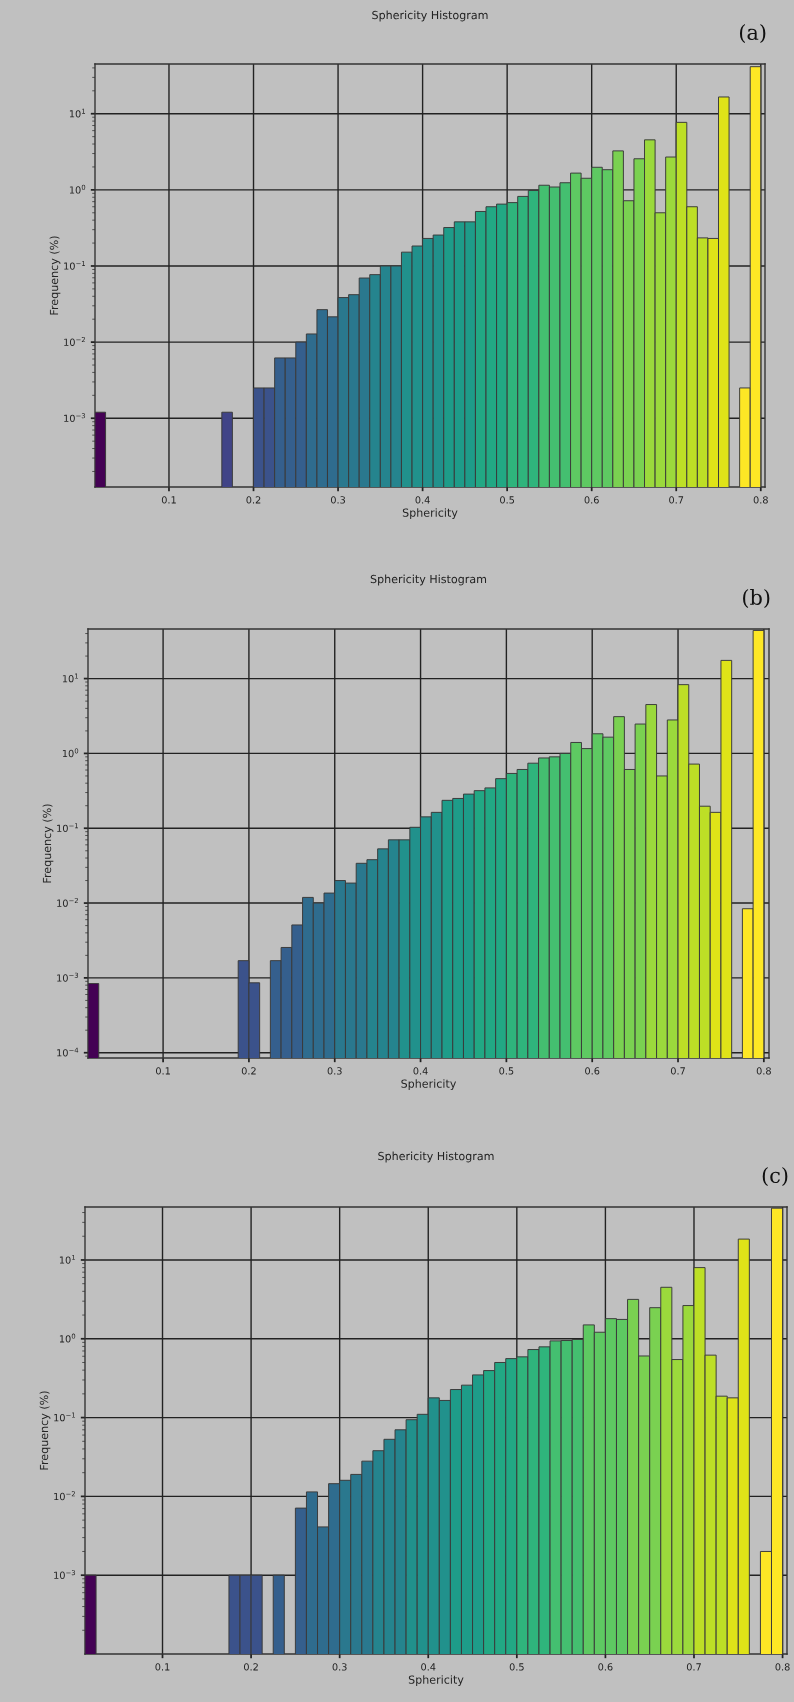  Describe the element at coordinates (752, 33) in the screenshot. I see `text: (a)` at that location.